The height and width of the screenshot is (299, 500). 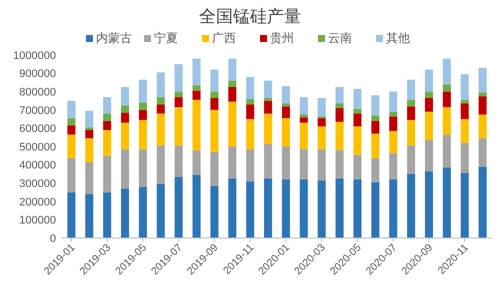 I want to click on legend-label: 广西, so click(x=224, y=38).